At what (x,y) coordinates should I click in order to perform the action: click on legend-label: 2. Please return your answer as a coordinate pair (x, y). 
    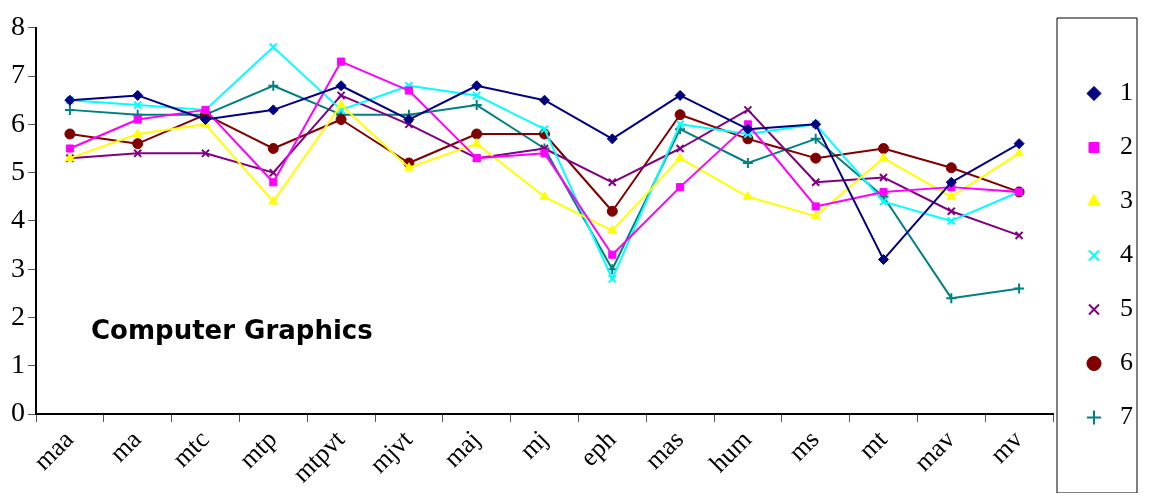
    Looking at the image, I should click on (1126, 146).